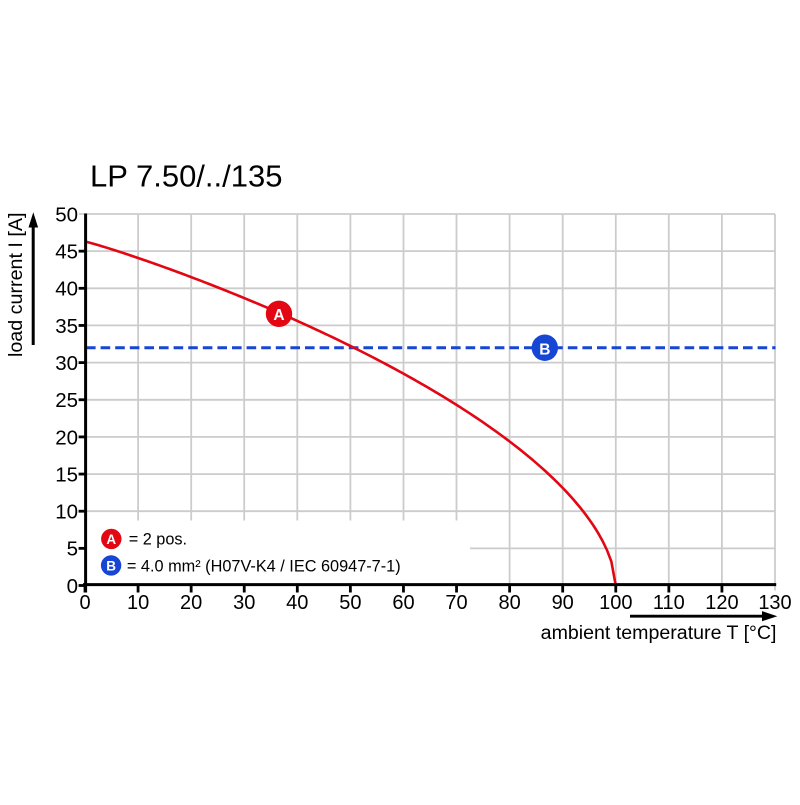 This screenshot has width=800, height=805. I want to click on svg-text: 80, so click(509, 603).